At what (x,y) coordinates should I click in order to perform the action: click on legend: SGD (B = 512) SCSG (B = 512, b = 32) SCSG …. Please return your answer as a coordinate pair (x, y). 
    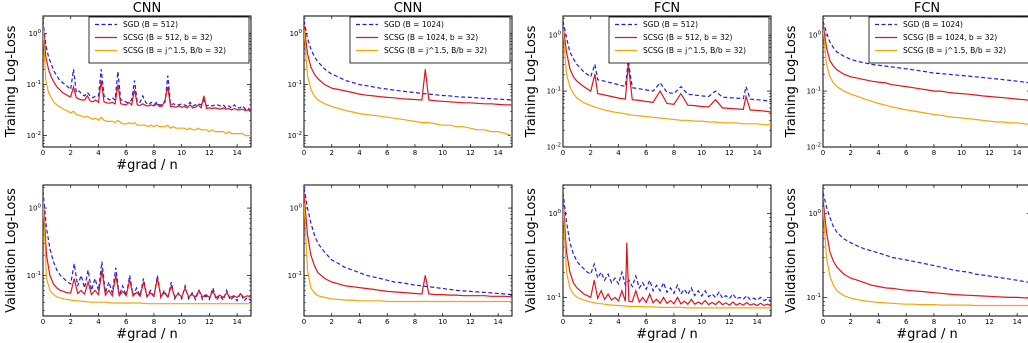
    Looking at the image, I should click on (689, 40).